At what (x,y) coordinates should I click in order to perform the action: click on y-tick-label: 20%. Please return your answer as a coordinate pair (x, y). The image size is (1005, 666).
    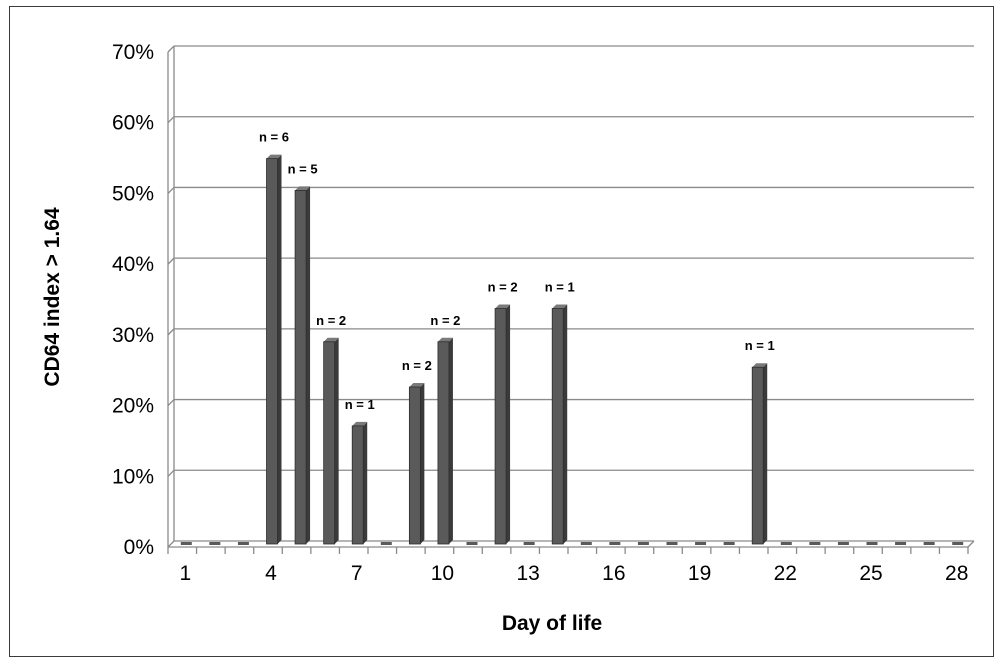
    Looking at the image, I should click on (133, 406).